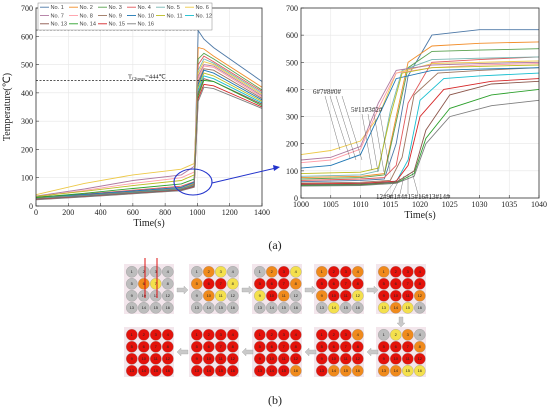 This screenshot has width=550, height=411. Describe the element at coordinates (539, 204) in the screenshot. I see `x-tick-label: 1040` at that location.